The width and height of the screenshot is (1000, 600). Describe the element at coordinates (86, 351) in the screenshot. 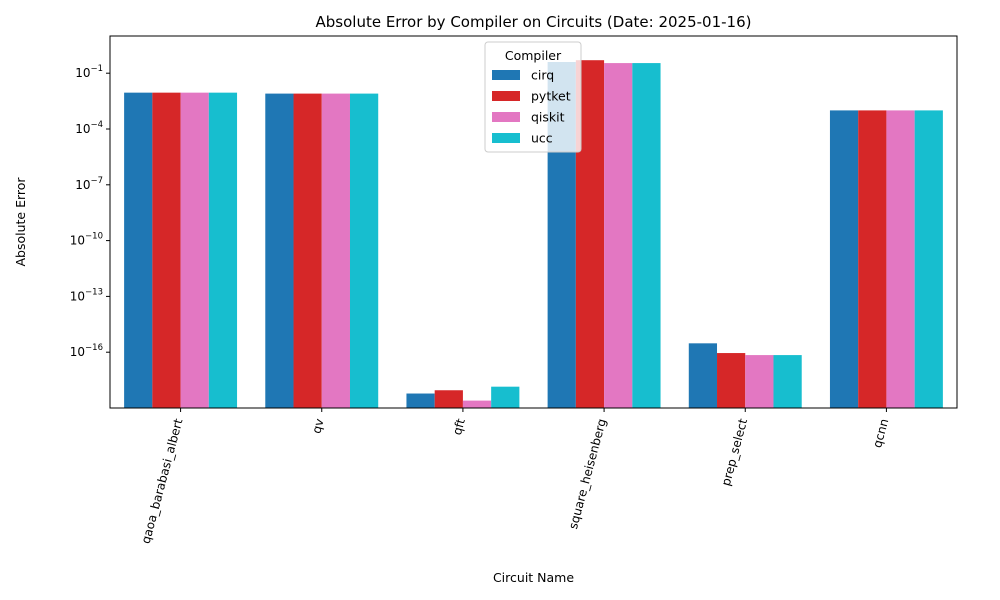

I see `y-tick-label: 10⁻¹⁶` at that location.